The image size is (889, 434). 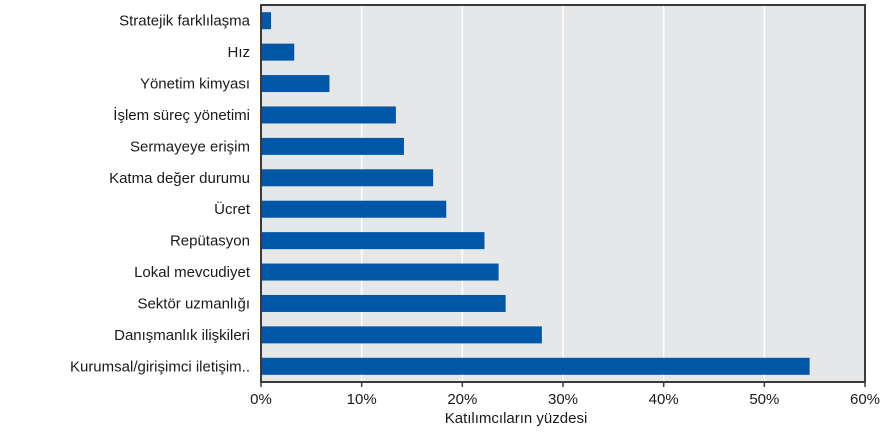 What do you see at coordinates (764, 399) in the screenshot?
I see `x-tick-label: 50%` at bounding box center [764, 399].